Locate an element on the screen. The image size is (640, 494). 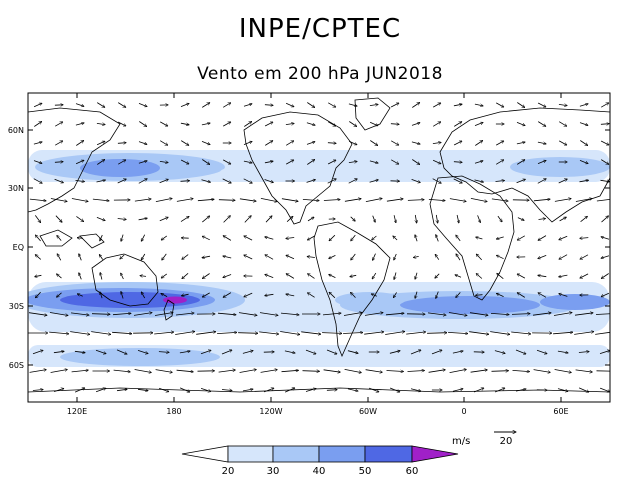
lat-label-30n: 30N is located at coordinates (16, 188).